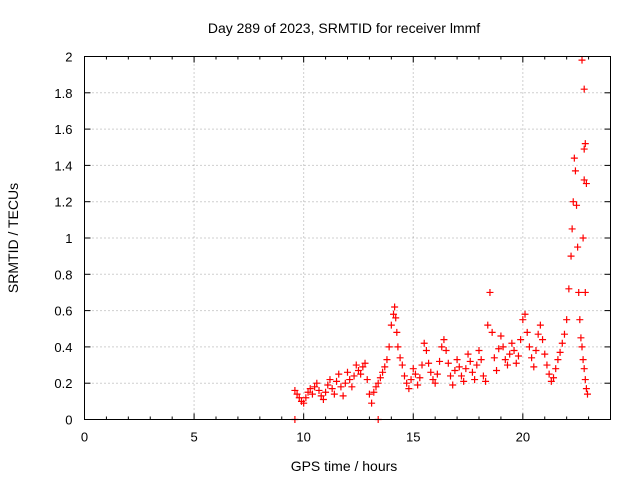 This screenshot has height=480, width=640. What do you see at coordinates (63, 347) in the screenshot?
I see `y-tick-label: 0.4` at bounding box center [63, 347].